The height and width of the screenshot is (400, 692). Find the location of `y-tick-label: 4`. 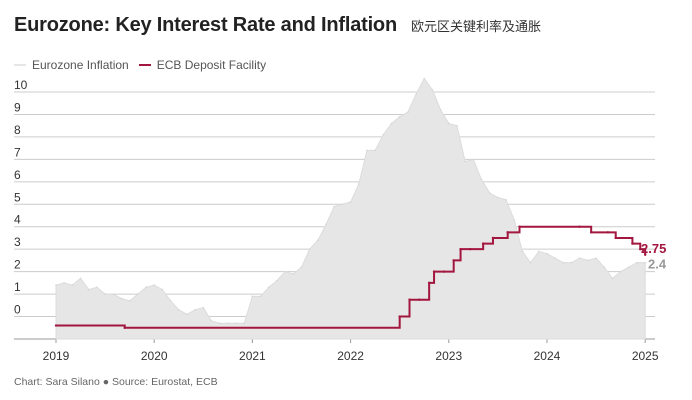

y-tick-label: 4 is located at coordinates (17, 220).